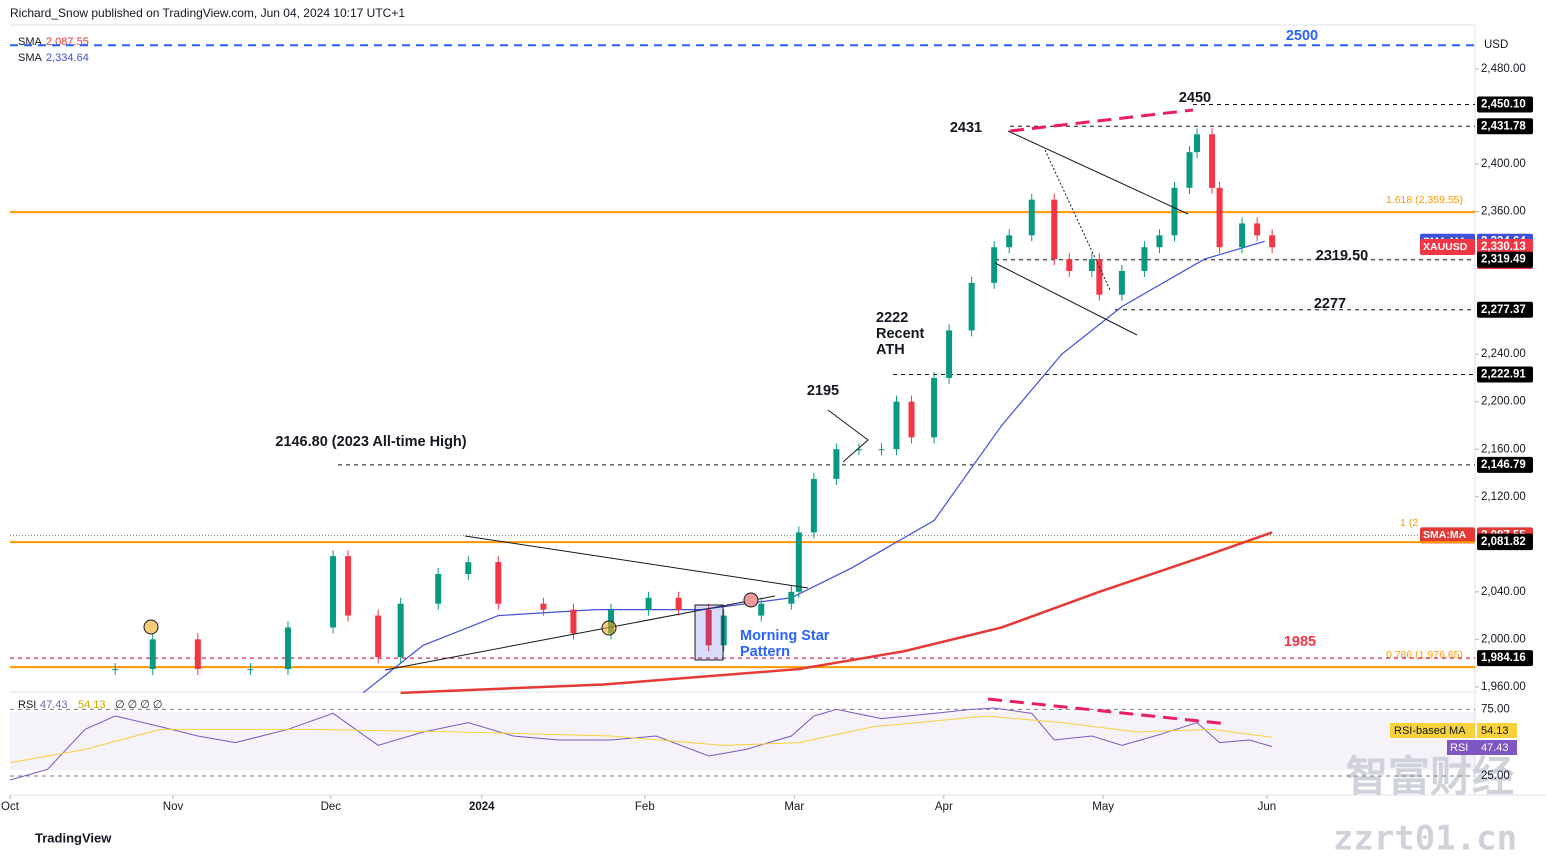 The image size is (1546, 857). Describe the element at coordinates (92, 705) in the screenshot. I see `rsi-ma-value: 54.13` at that location.